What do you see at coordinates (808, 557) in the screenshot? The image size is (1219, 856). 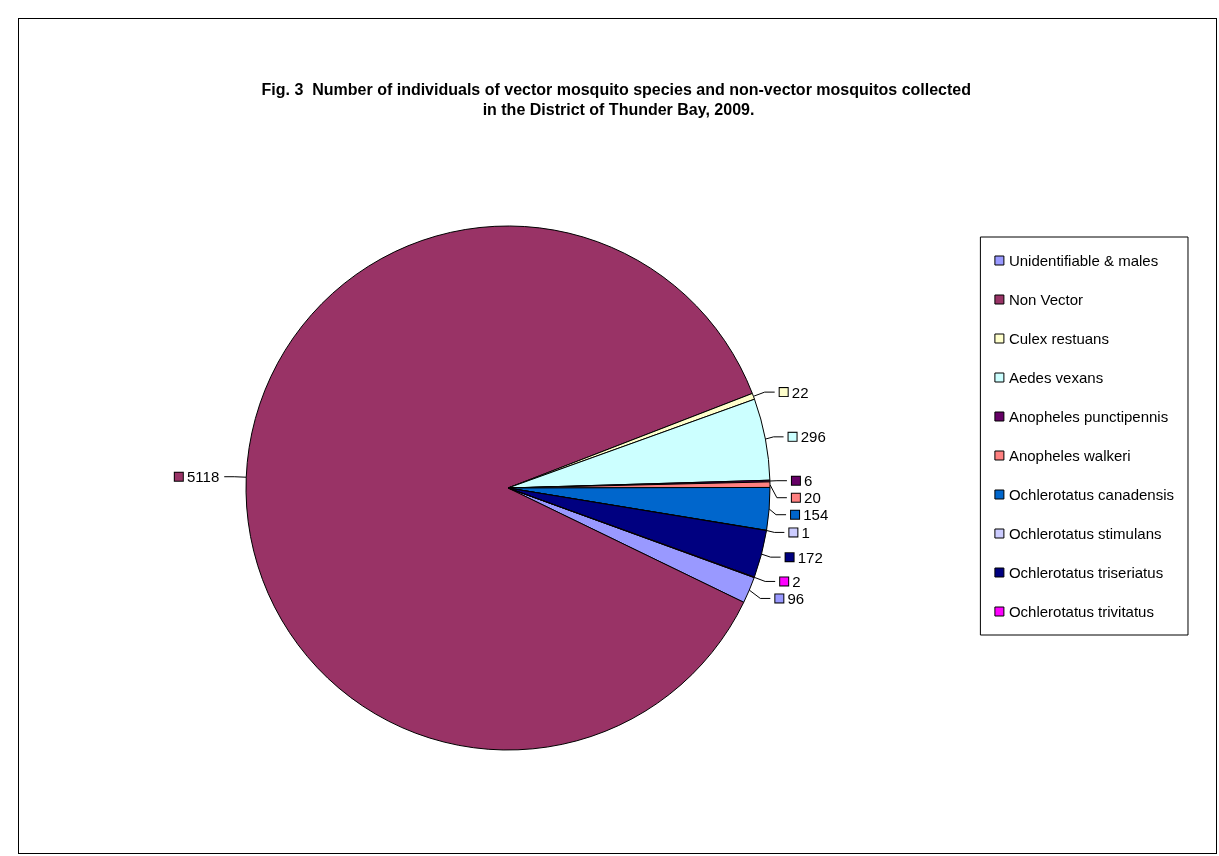 I see `data-label: 172` at bounding box center [808, 557].